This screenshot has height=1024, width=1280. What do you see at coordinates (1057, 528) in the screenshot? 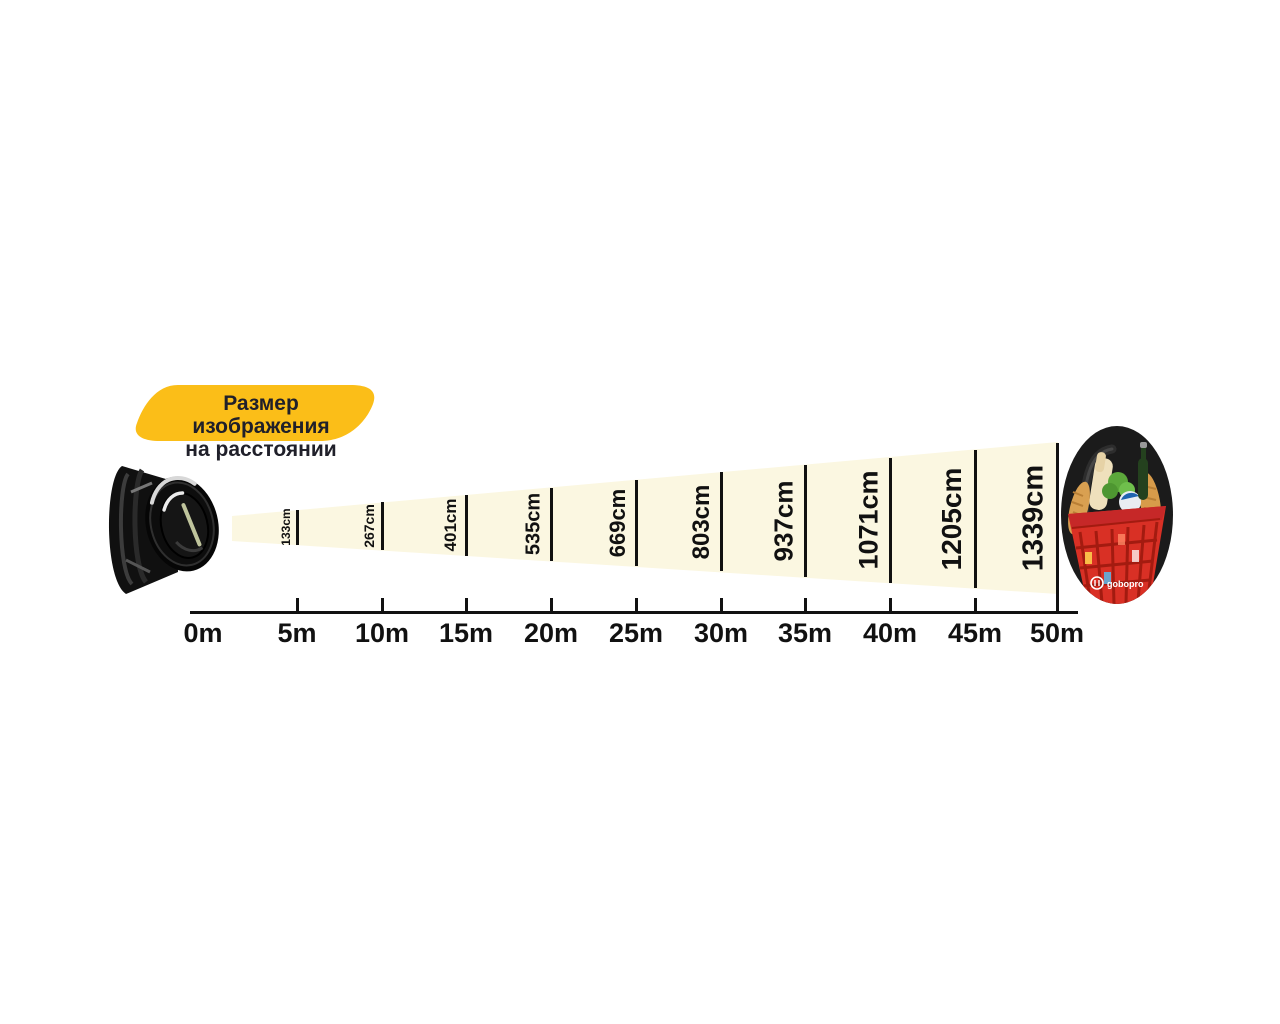
I see `size-marker-line-50m` at bounding box center [1057, 528].